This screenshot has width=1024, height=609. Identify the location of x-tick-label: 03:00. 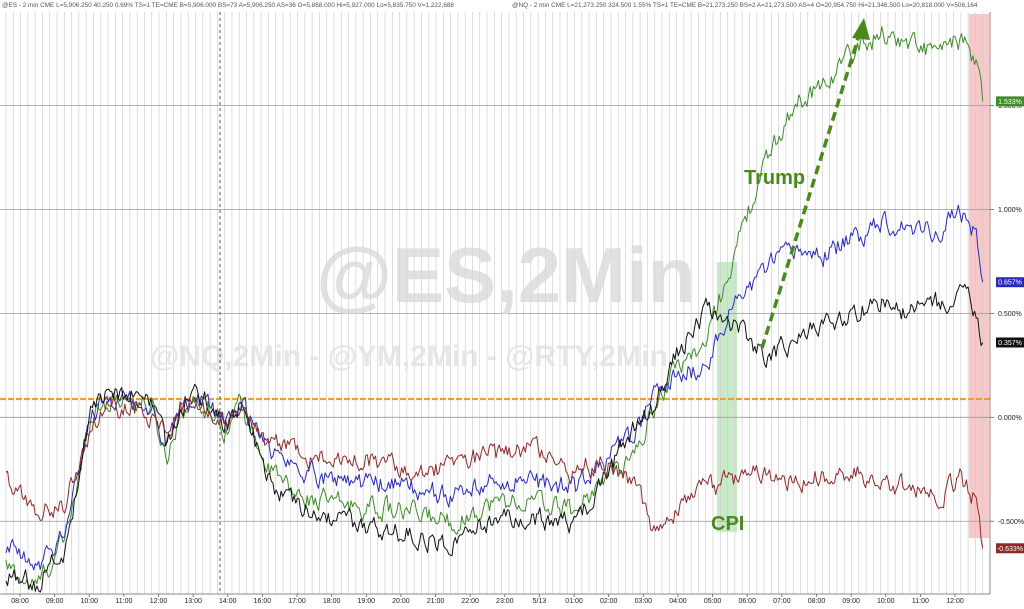
(644, 601).